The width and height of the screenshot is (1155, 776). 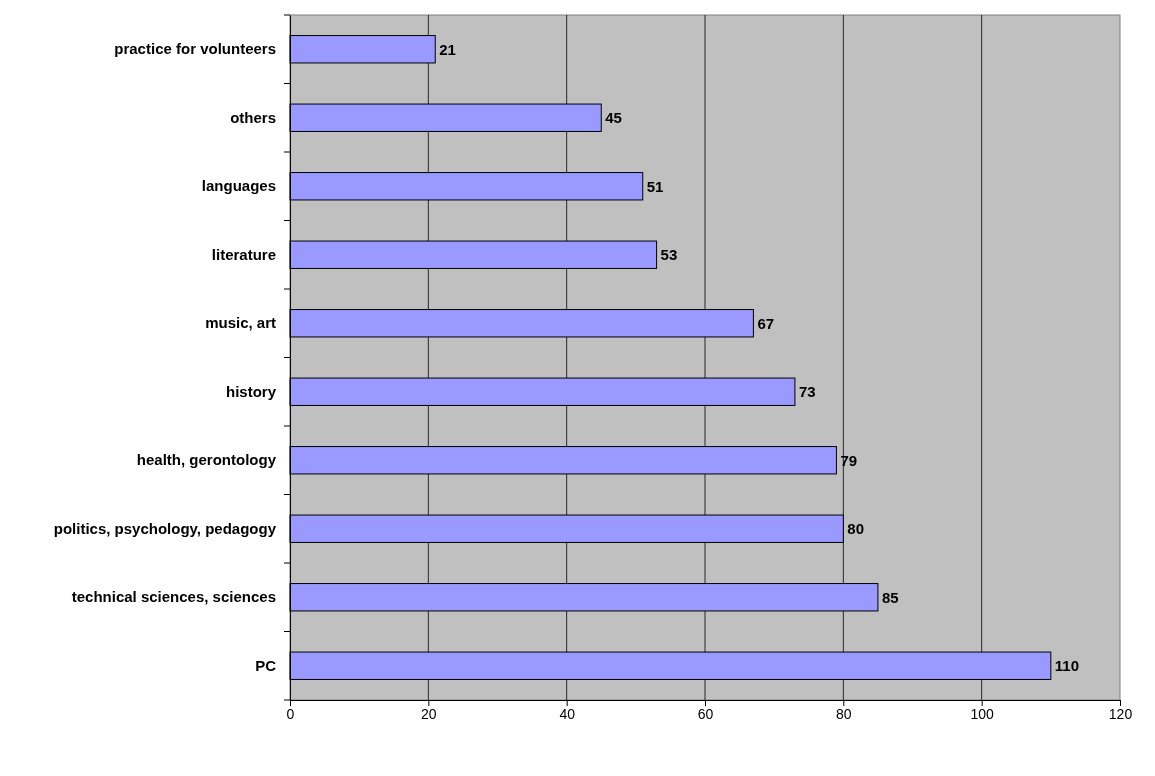 I want to click on data-label: 80, so click(x=856, y=528).